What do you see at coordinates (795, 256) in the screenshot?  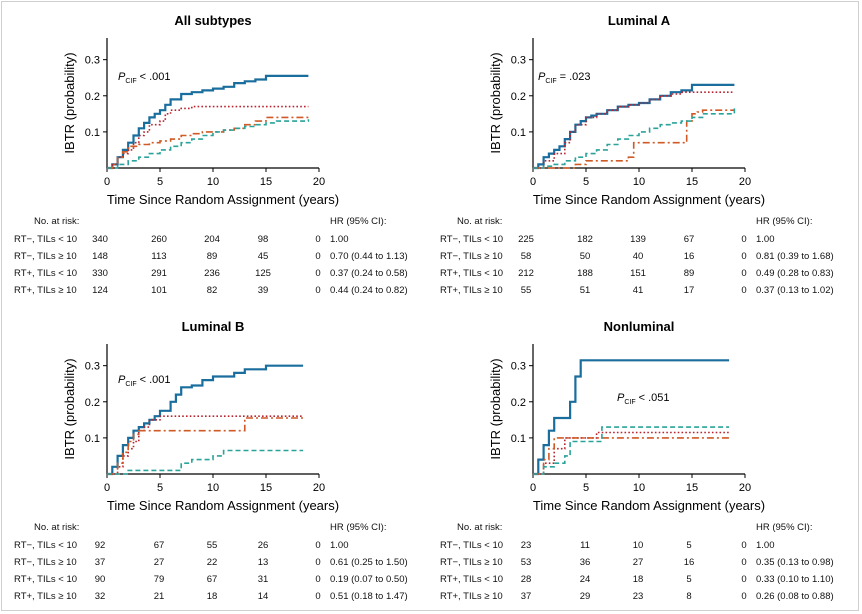 I see `hazard-ratio: 0.81 (0.39 to 1.68)` at bounding box center [795, 256].